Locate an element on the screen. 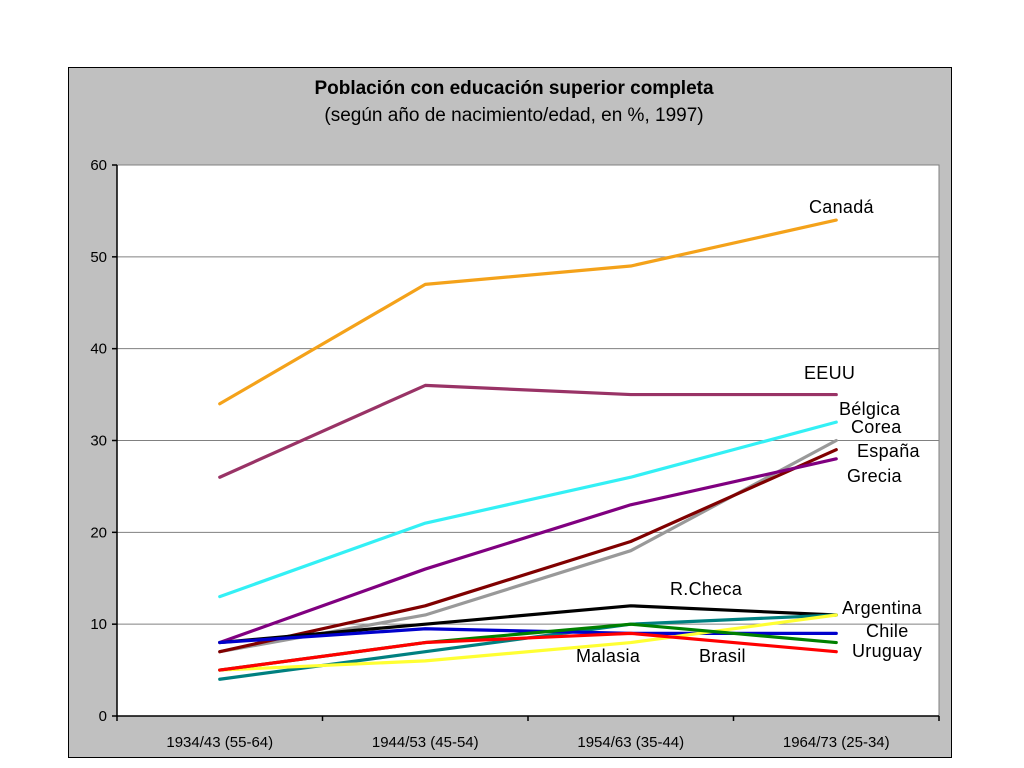  series-label-chile: Chile is located at coordinates (887, 631).